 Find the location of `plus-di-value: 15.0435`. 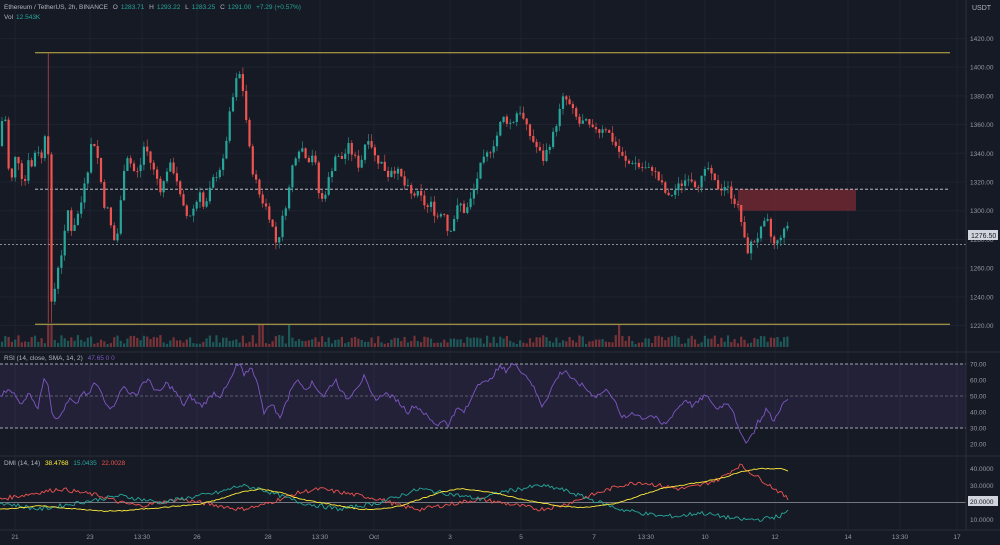

plus-di-value: 15.0435 is located at coordinates (85, 463).